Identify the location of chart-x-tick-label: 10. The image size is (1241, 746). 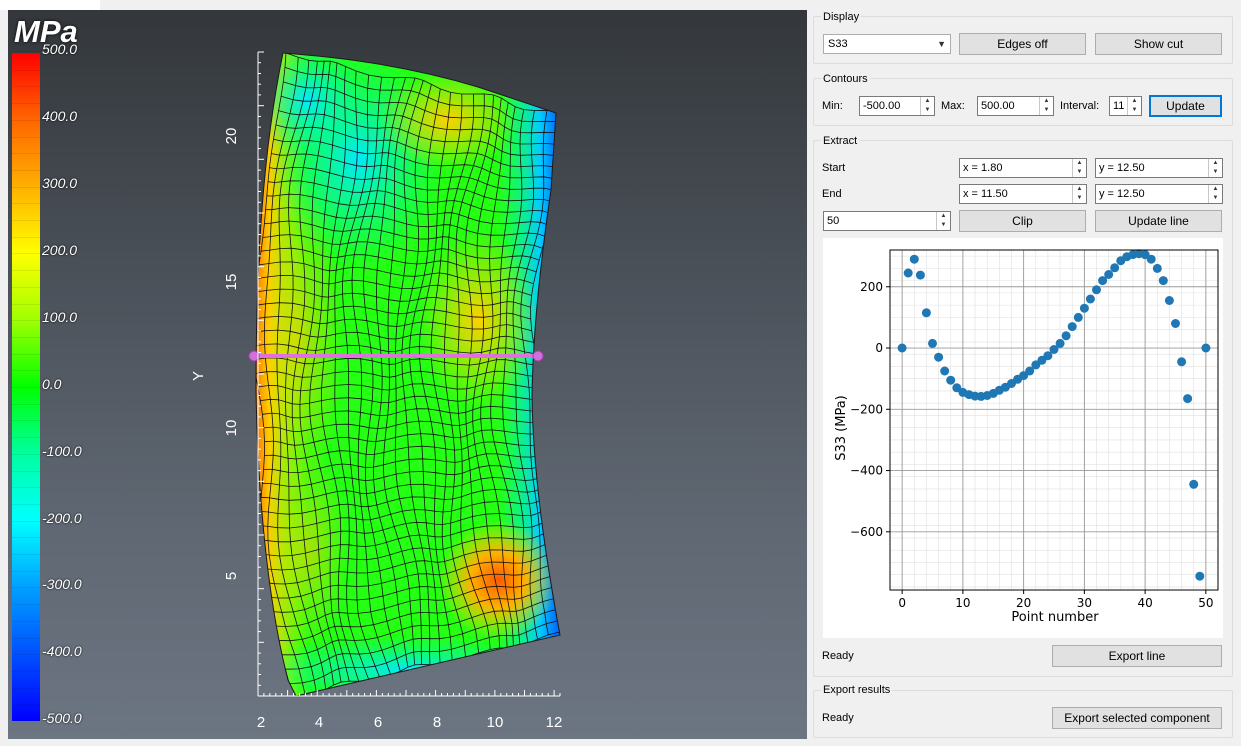
(962, 603).